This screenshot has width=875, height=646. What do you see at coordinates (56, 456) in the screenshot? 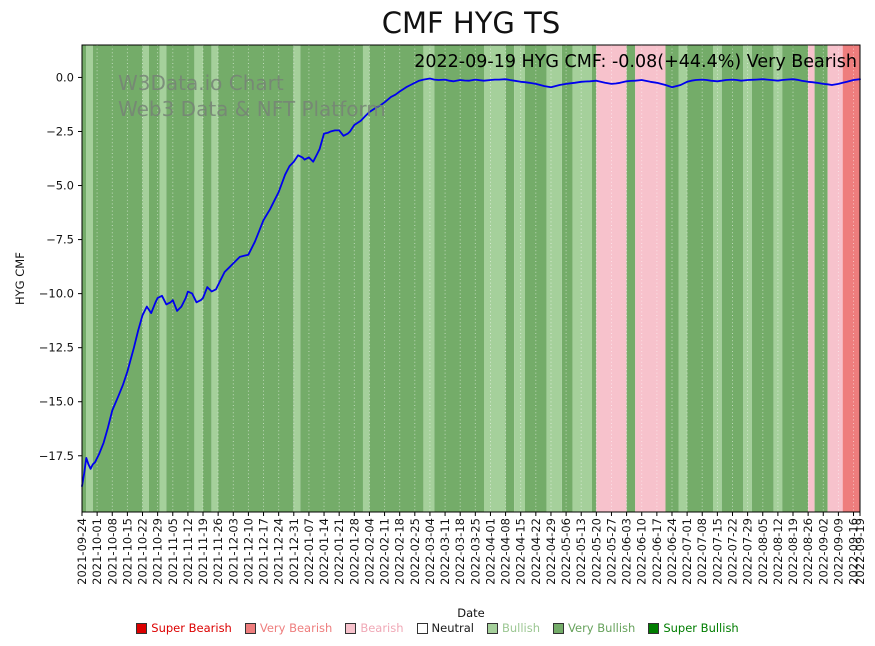
I see `y-tick-label: −17.5` at bounding box center [56, 456].